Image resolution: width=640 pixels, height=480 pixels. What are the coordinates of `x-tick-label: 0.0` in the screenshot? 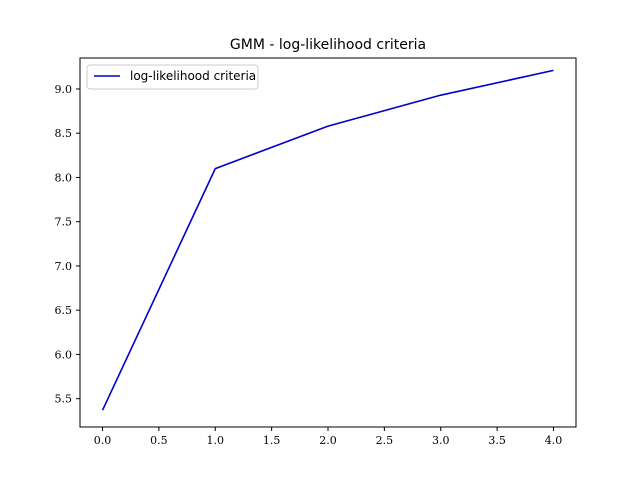 It's located at (103, 440).